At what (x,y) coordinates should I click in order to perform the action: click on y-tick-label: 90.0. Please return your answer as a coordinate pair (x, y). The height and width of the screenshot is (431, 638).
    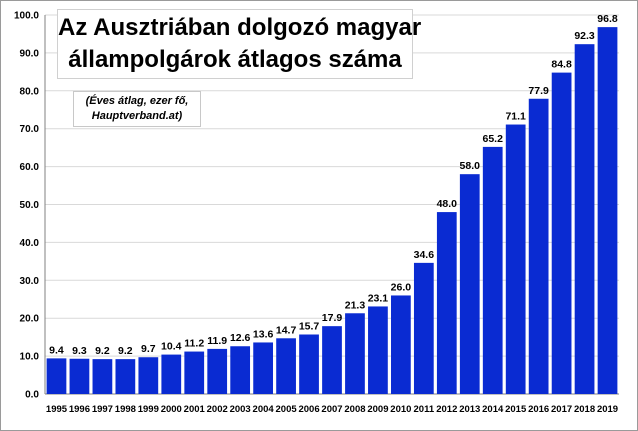
    Looking at the image, I should click on (30, 53).